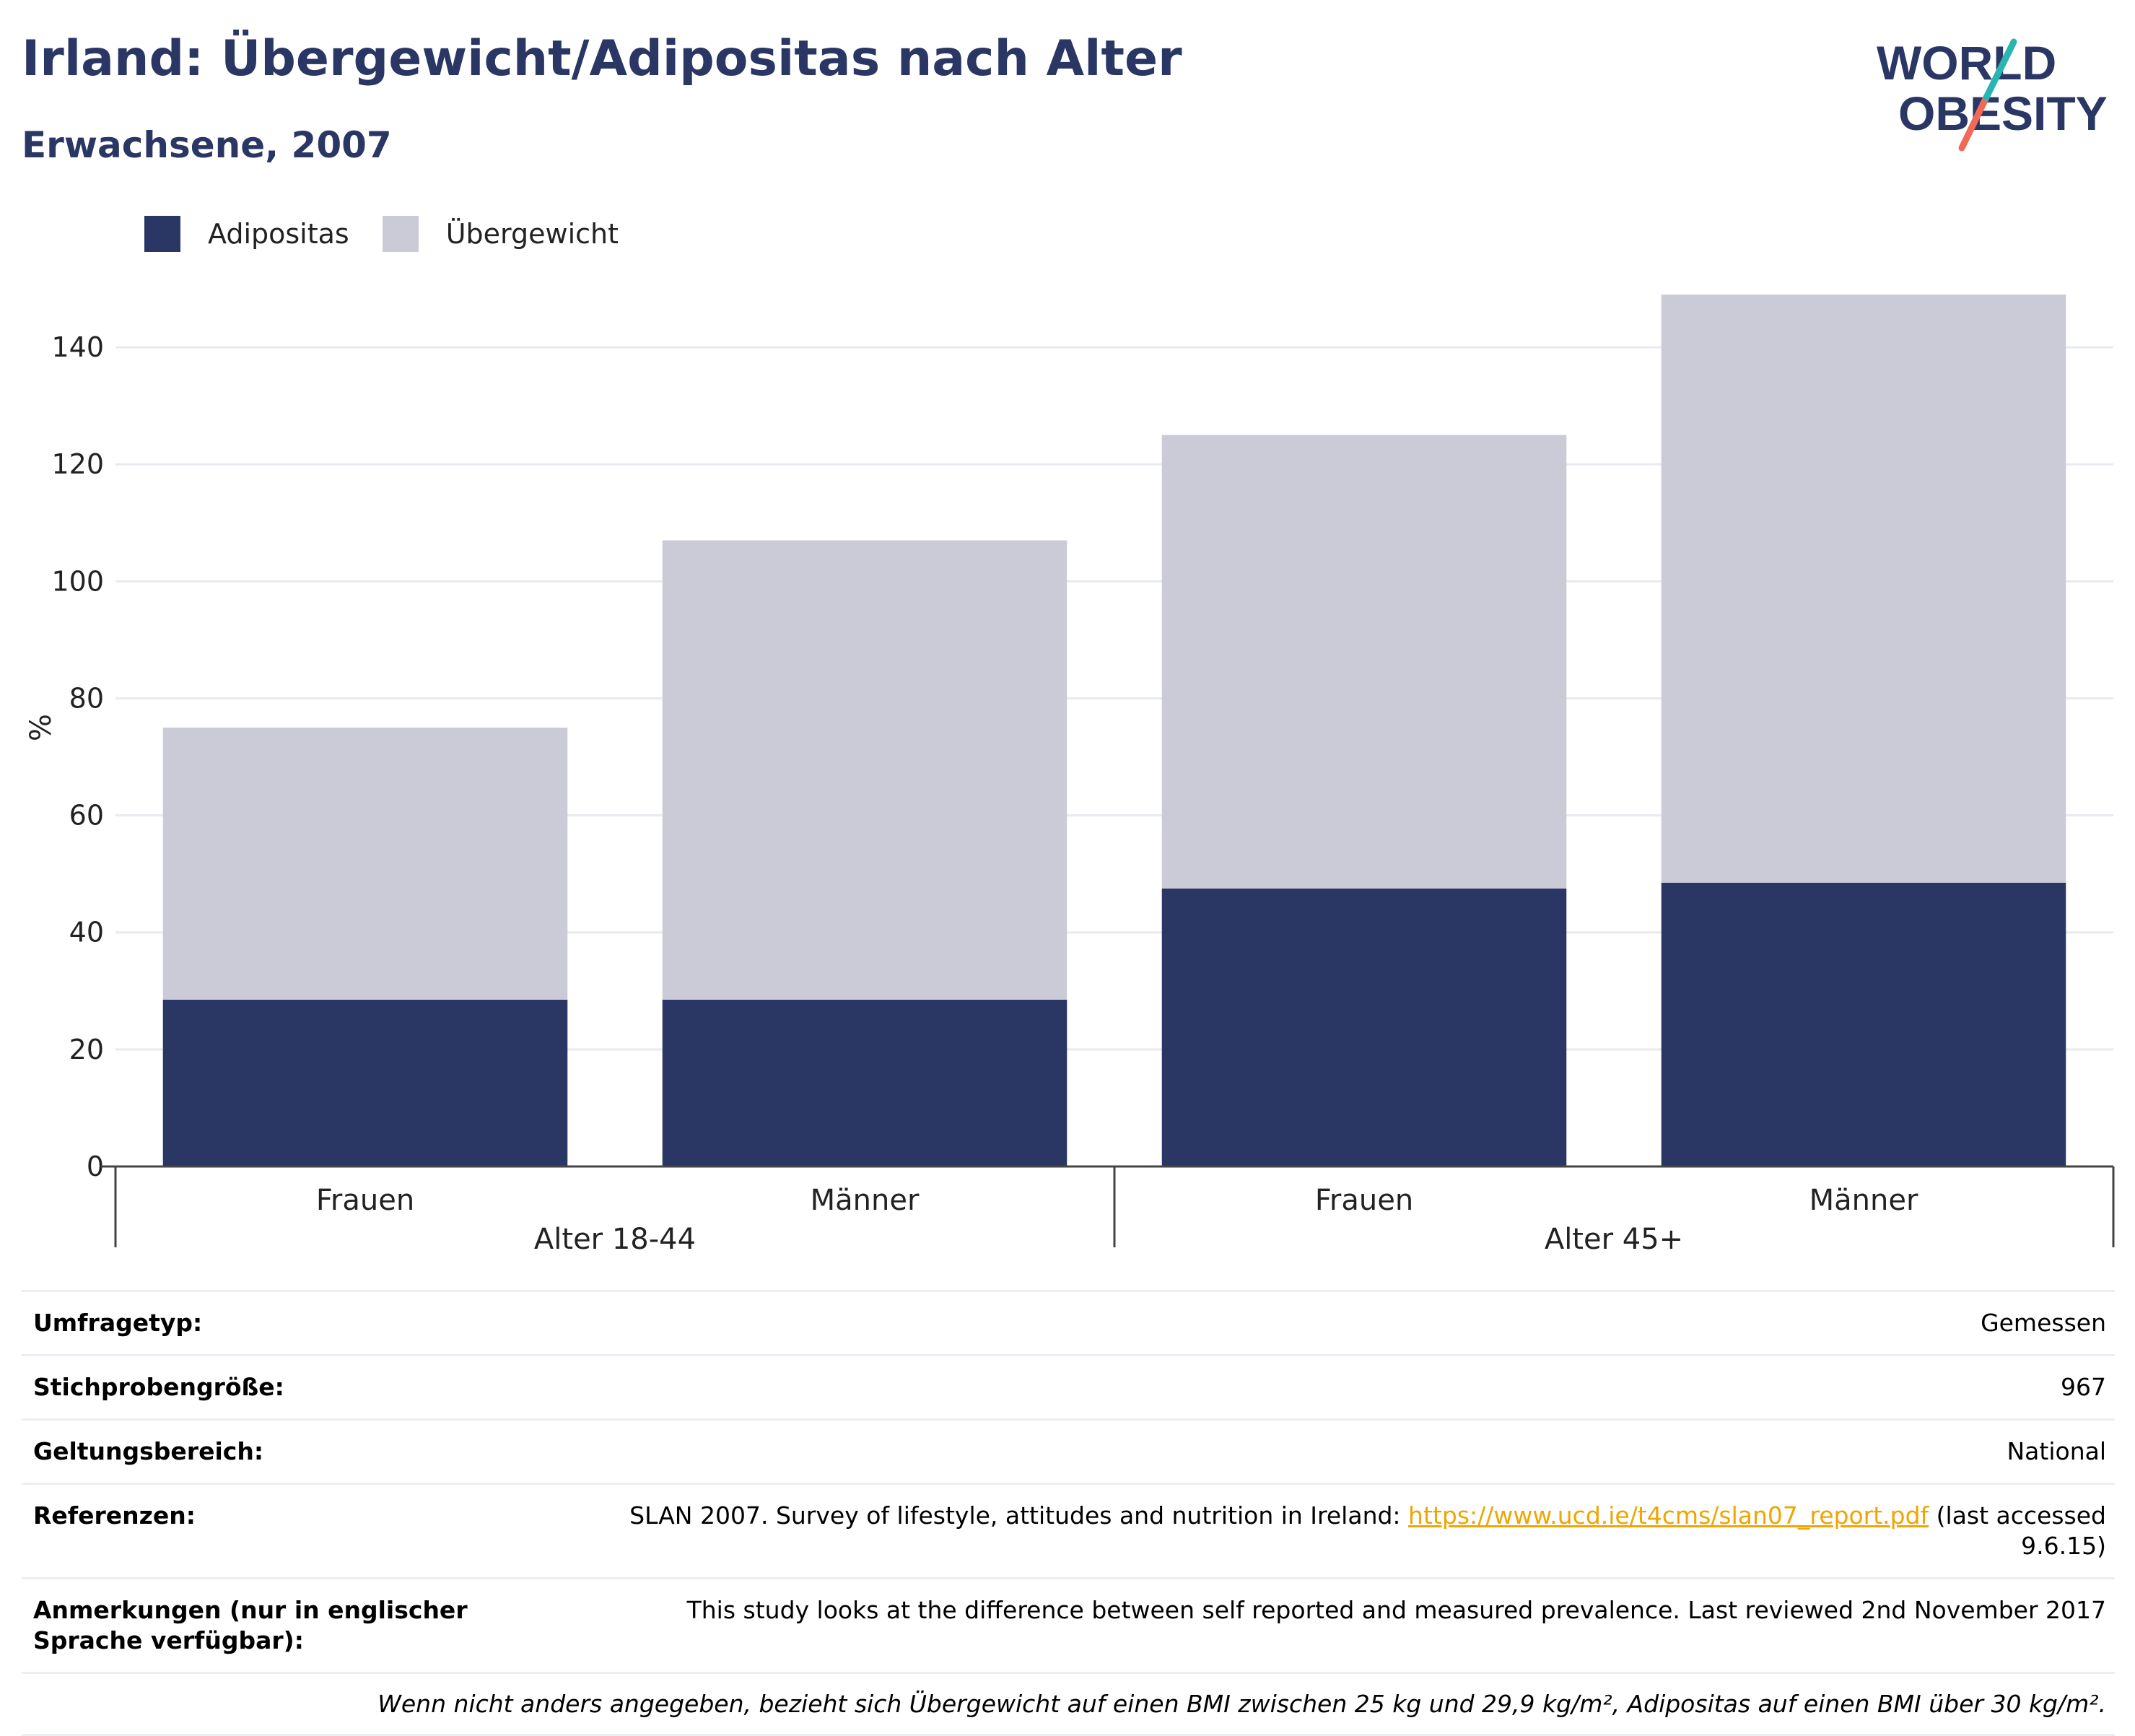  Describe the element at coordinates (77, 581) in the screenshot. I see `y-tick-label: 100` at that location.